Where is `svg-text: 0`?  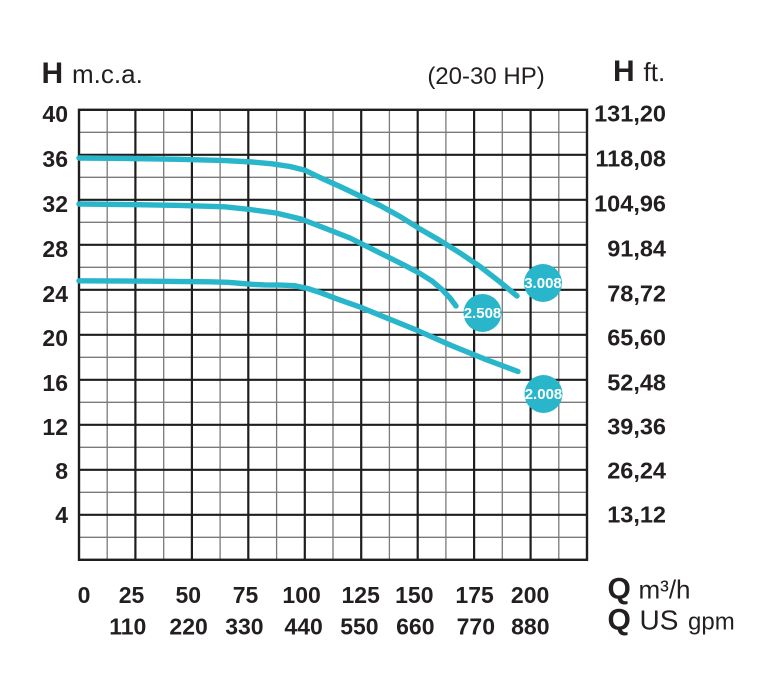
svg-text: 0 is located at coordinates (84, 595).